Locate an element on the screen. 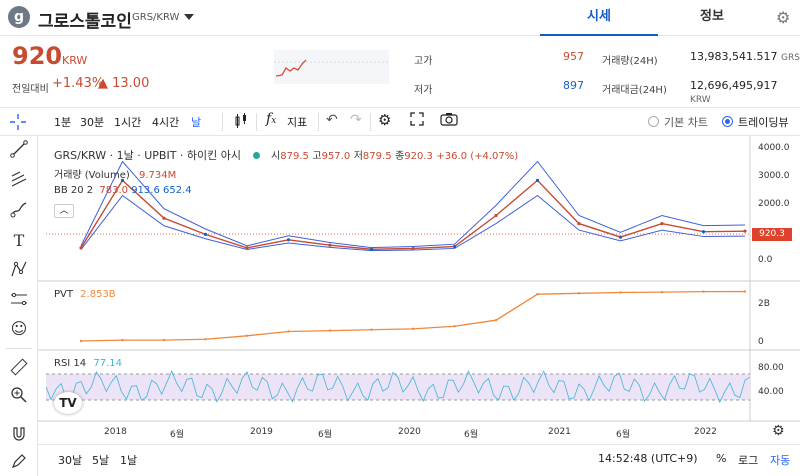  interval-1m: 1분 is located at coordinates (63, 122).